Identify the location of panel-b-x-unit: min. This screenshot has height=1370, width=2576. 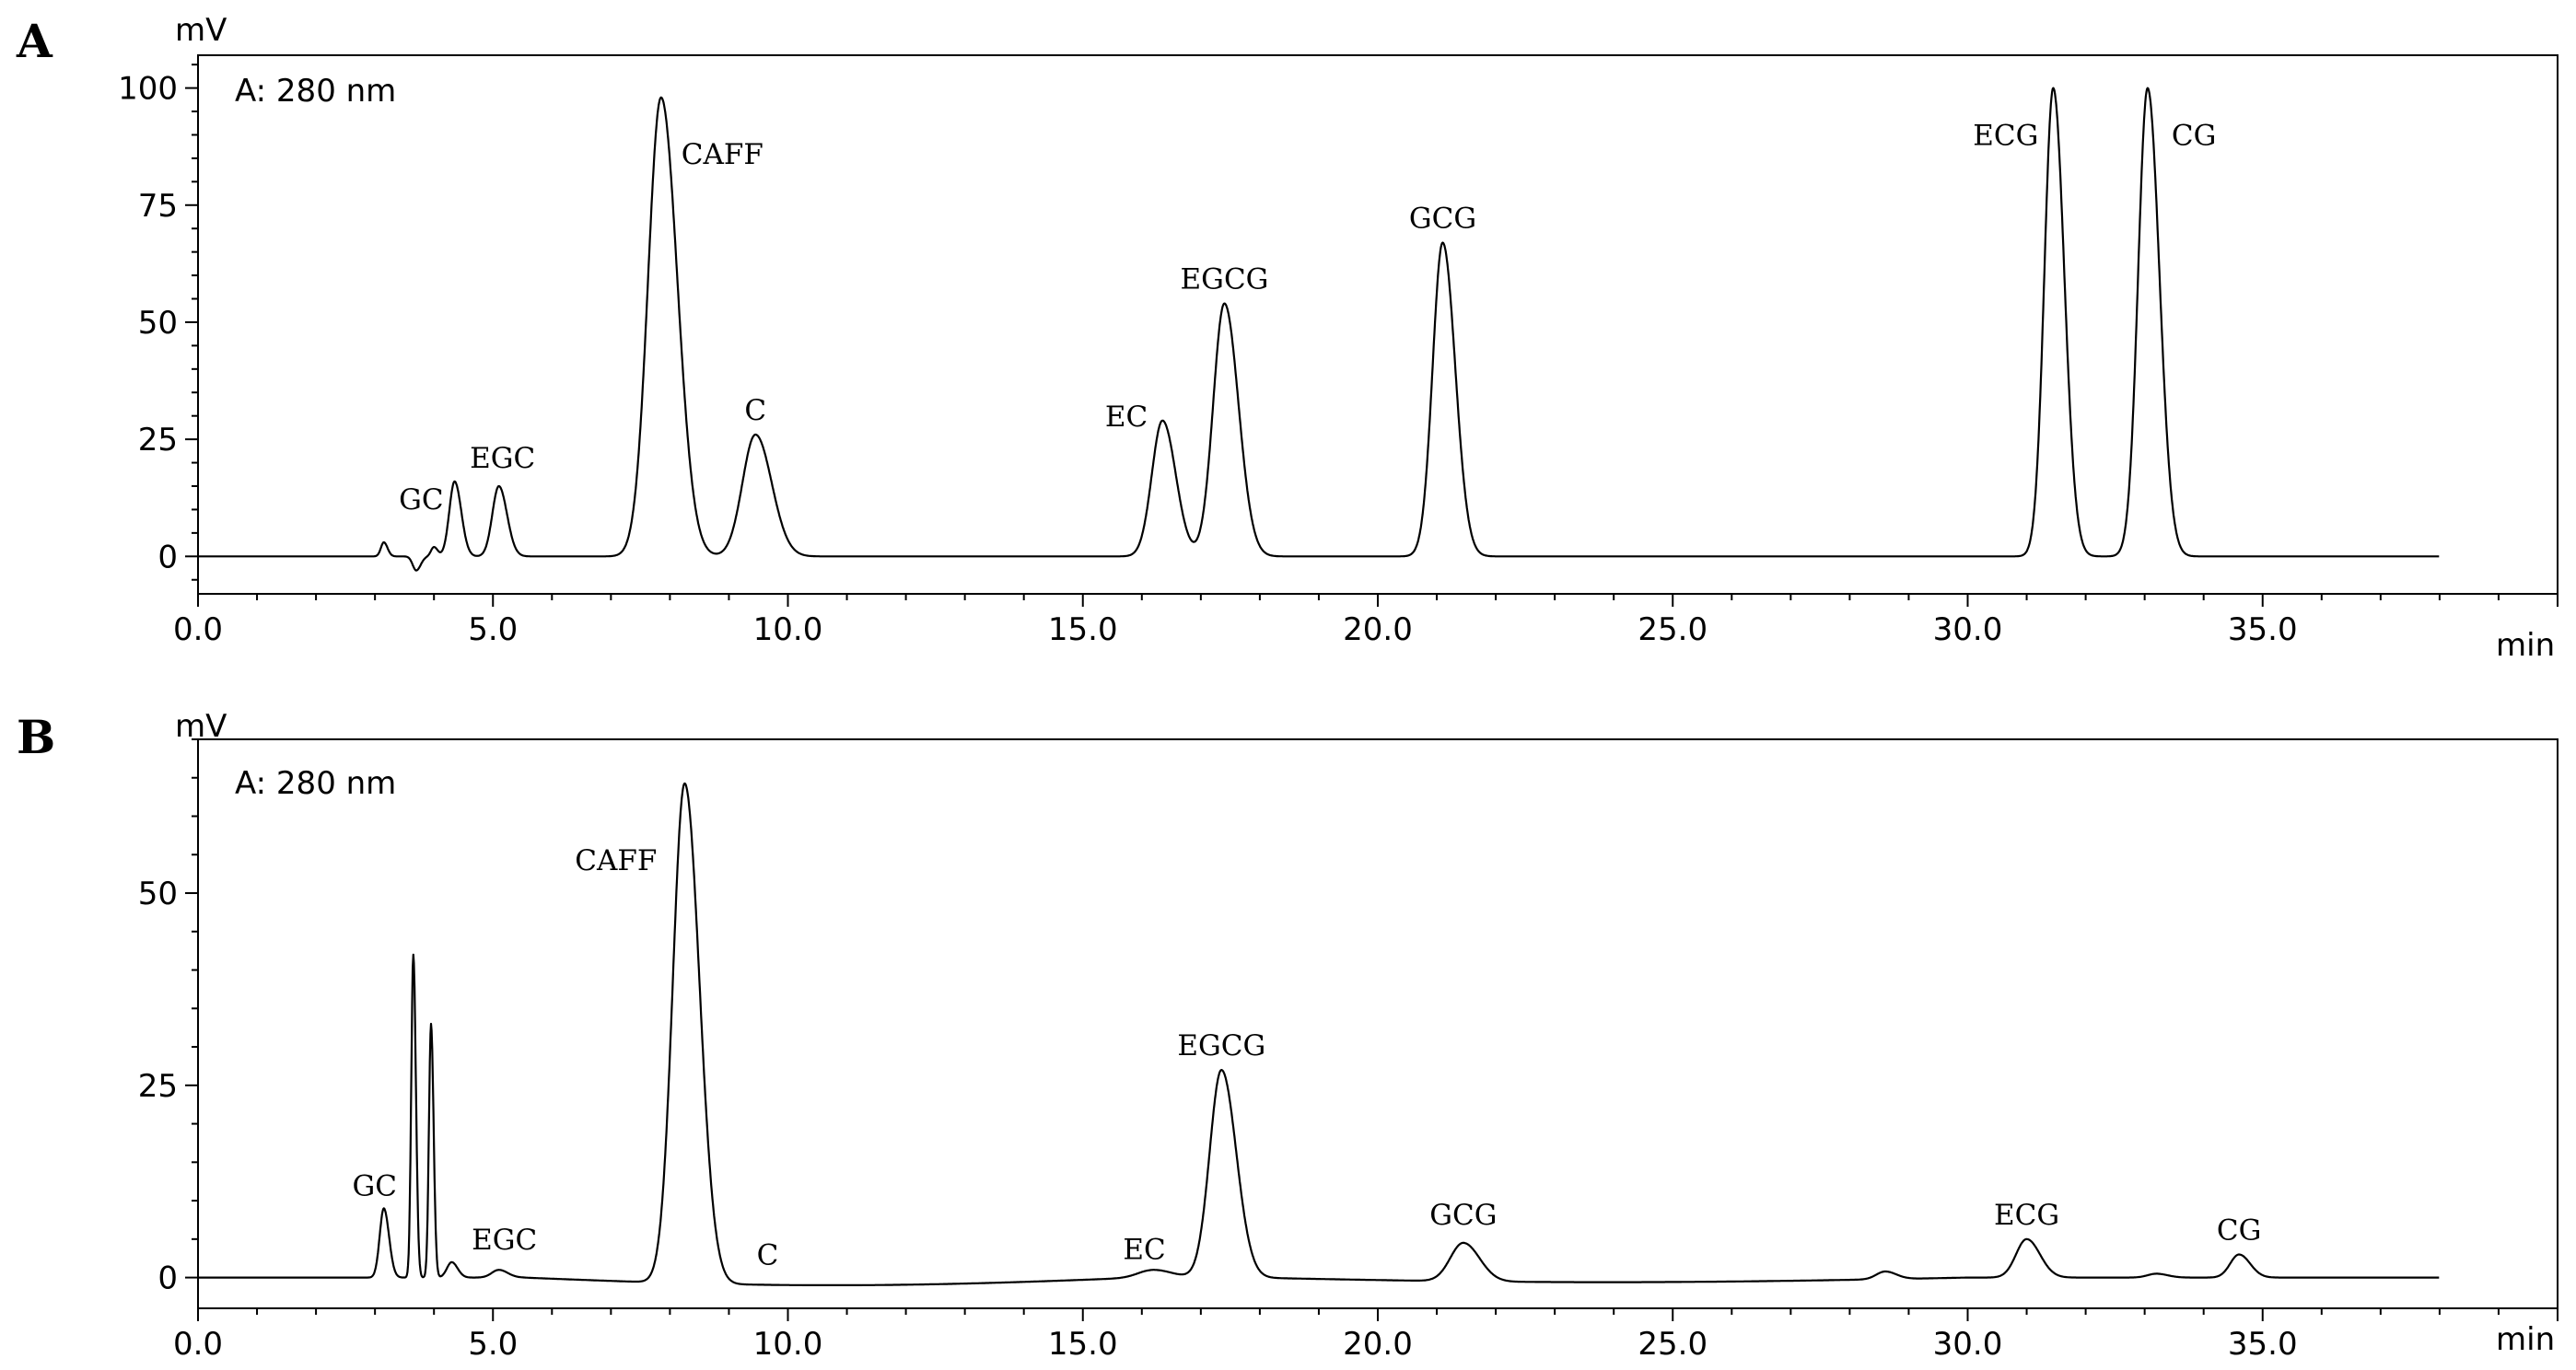
(2525, 1339).